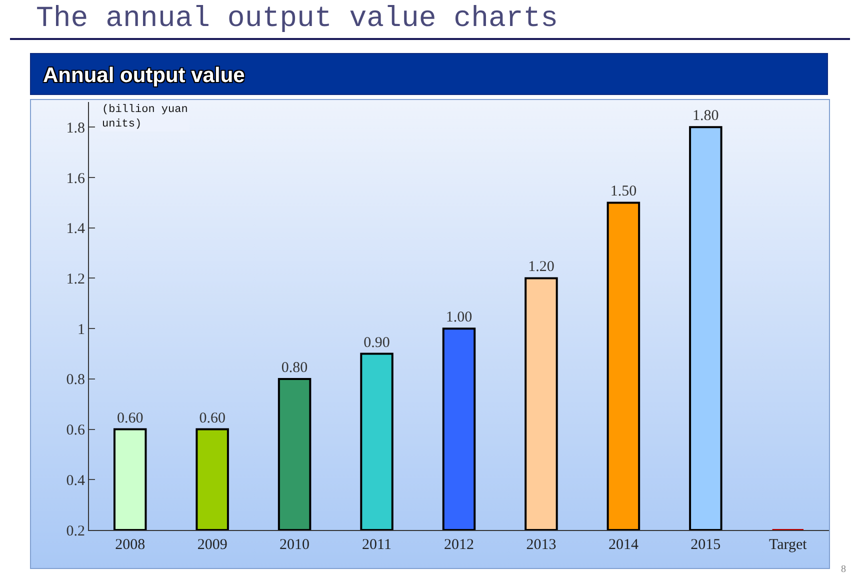 This screenshot has width=860, height=575. Describe the element at coordinates (76, 229) in the screenshot. I see `y-tick-label: 1.4` at that location.